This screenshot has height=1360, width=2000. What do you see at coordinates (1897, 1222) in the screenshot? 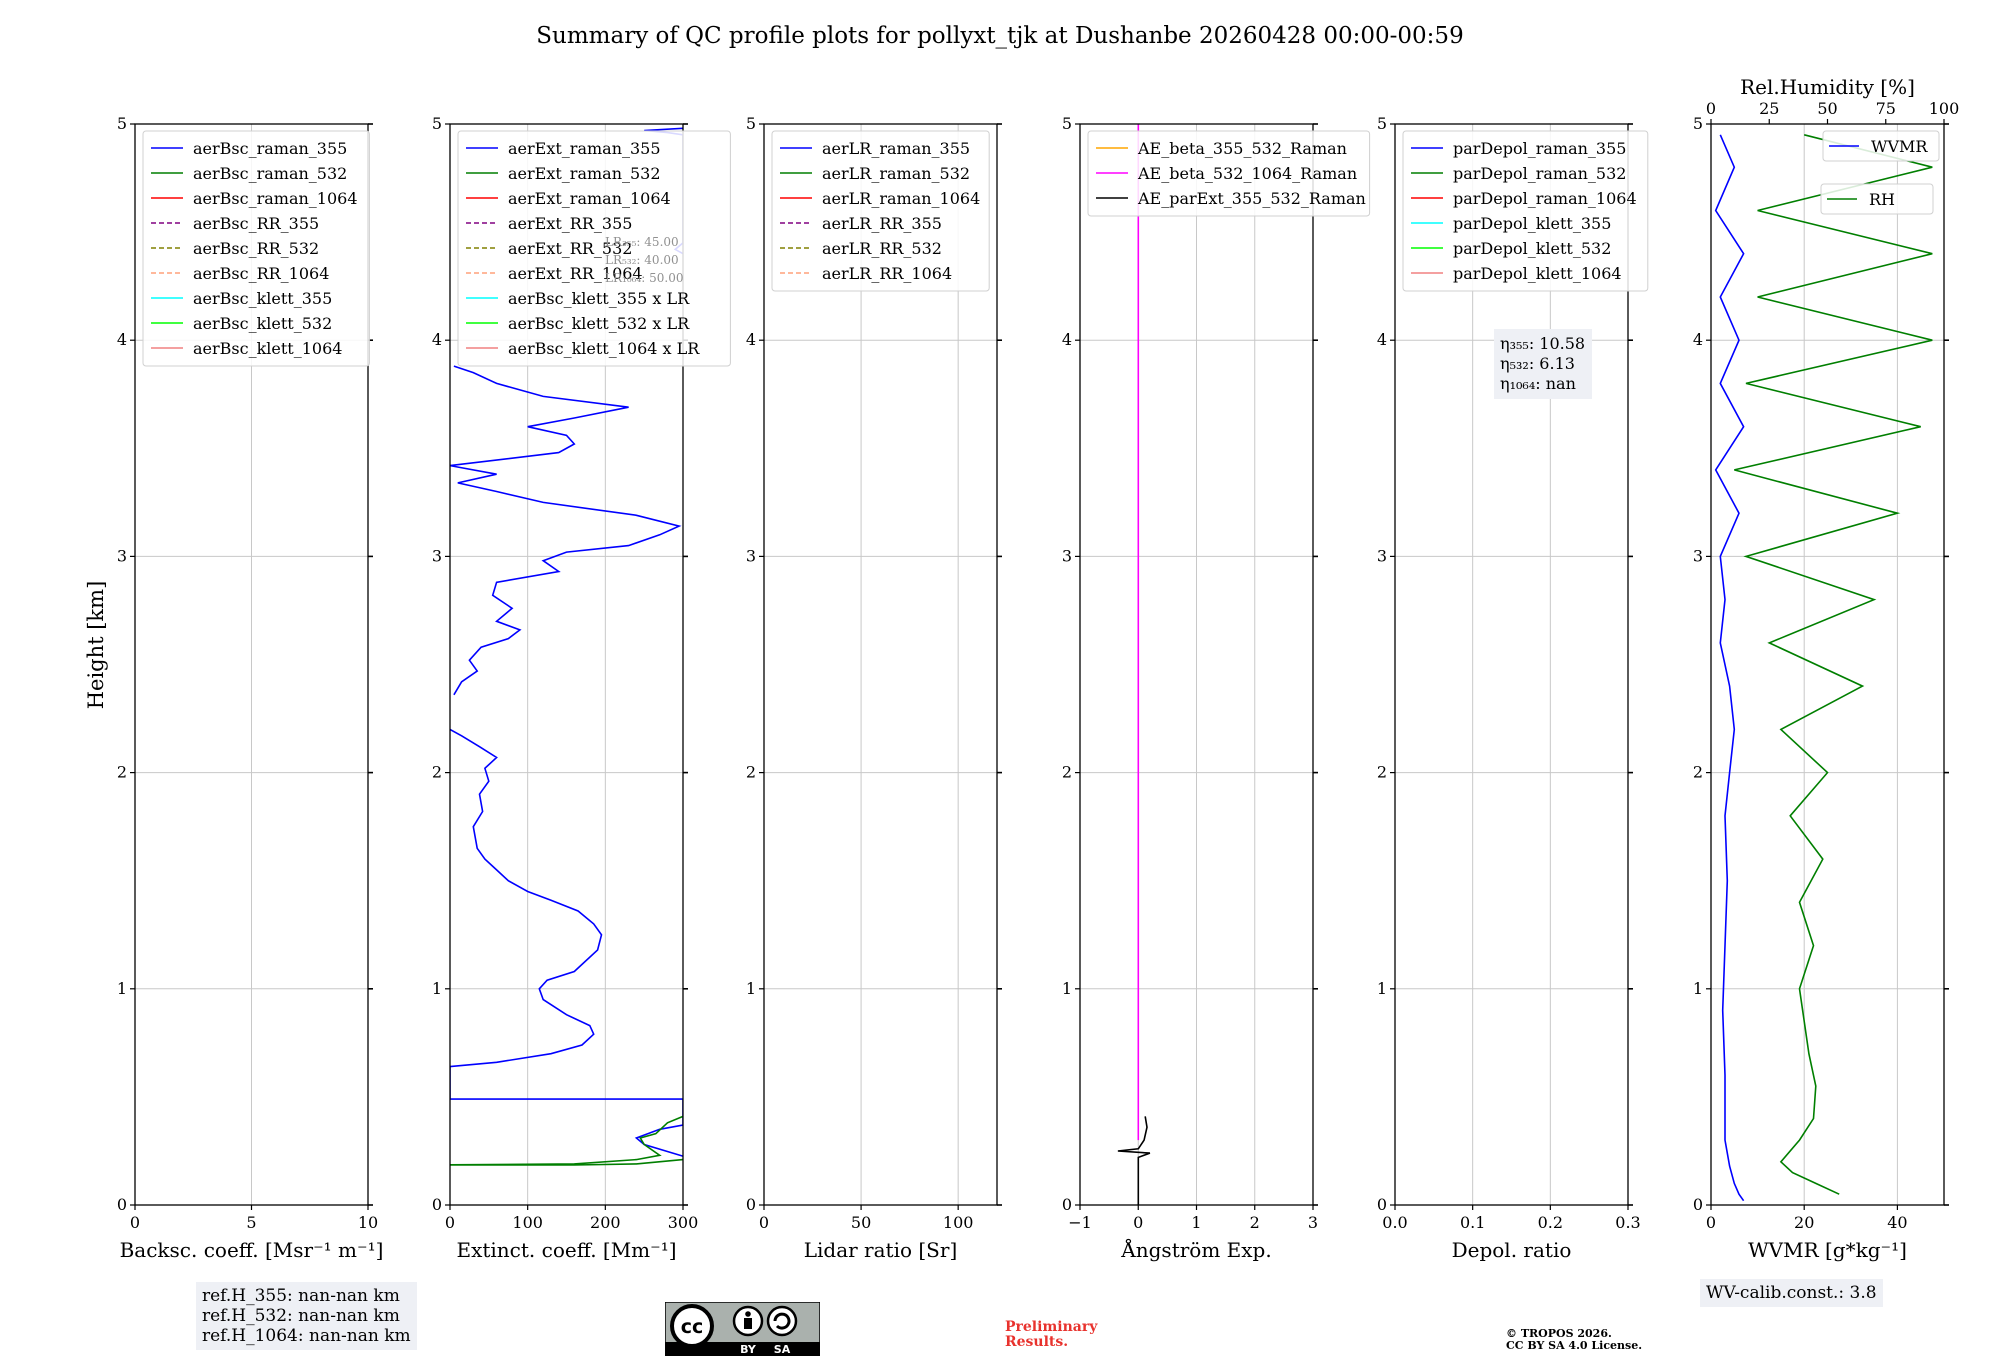
I see `x-tick-label: 40` at bounding box center [1897, 1222].